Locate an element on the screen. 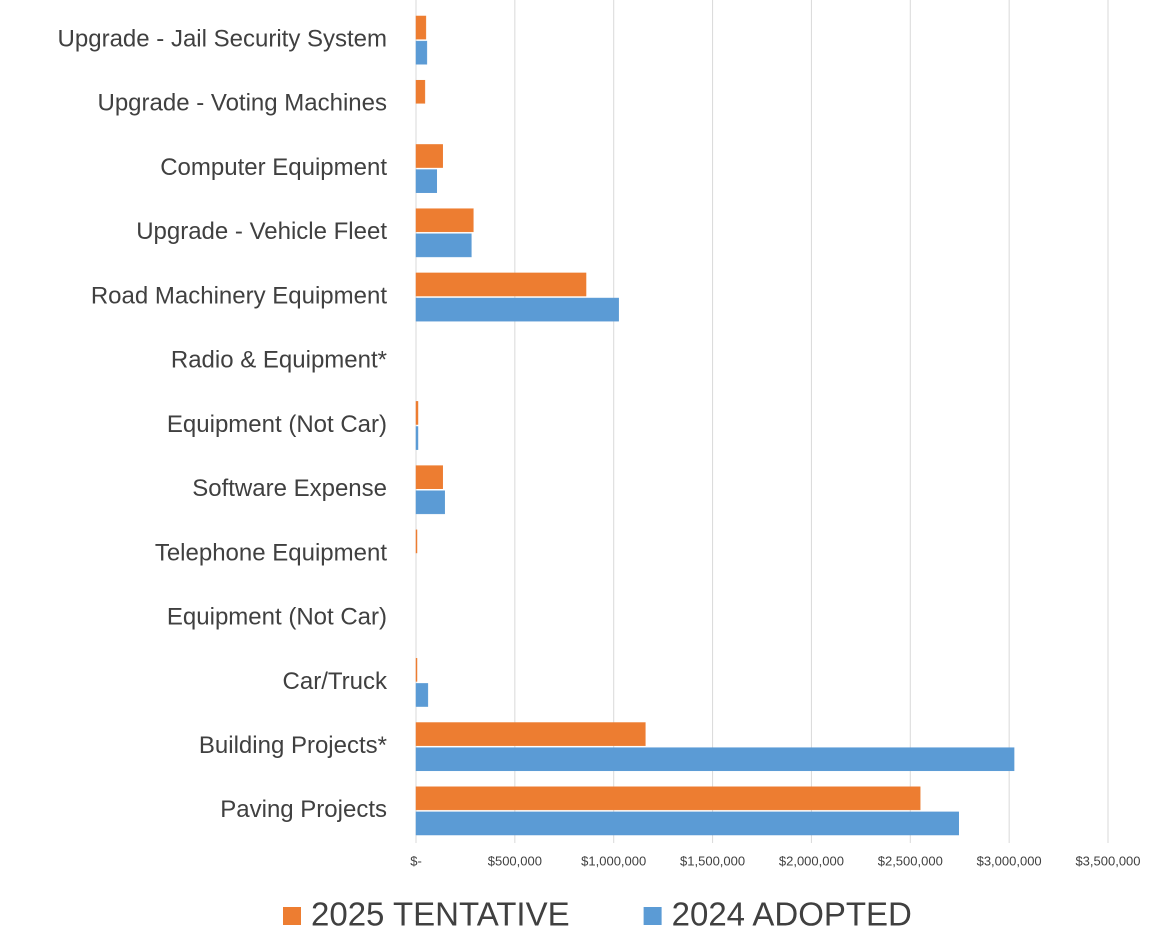  category-label: Road Machinery Equipment is located at coordinates (239, 295).